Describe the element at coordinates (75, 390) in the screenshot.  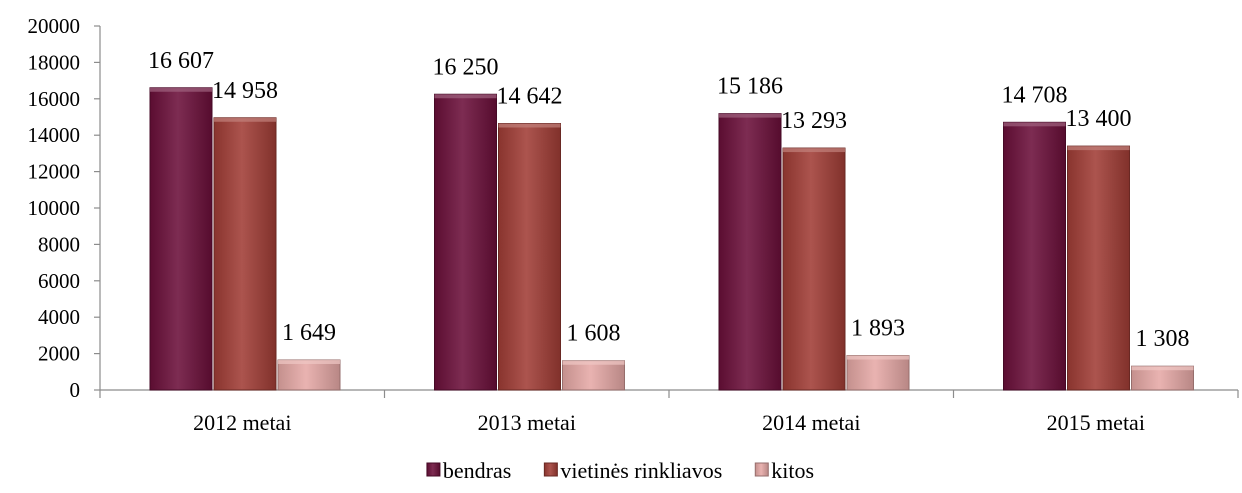
I see `y-tick-label: 0` at that location.